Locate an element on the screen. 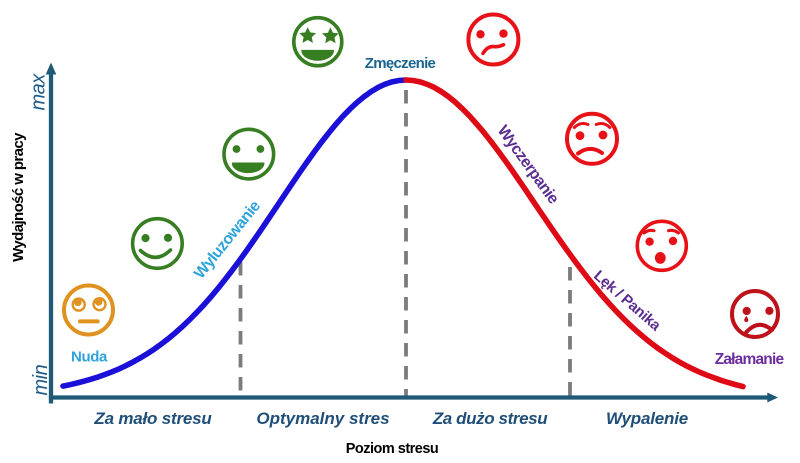  svg-text: Za mało stresu is located at coordinates (152, 418).